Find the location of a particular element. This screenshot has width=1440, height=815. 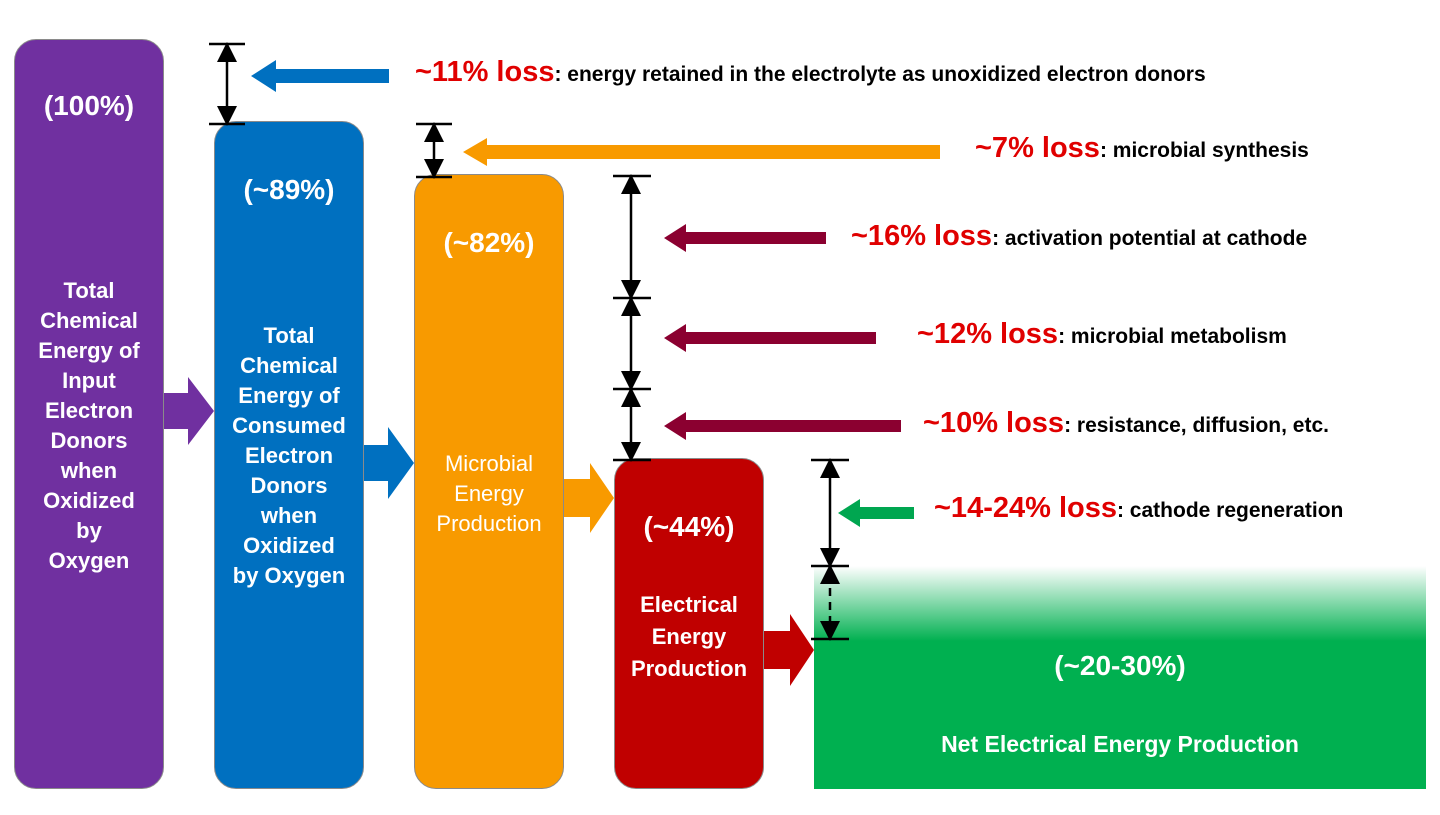

bar-microbial-percent: (~82%) is located at coordinates (489, 242).